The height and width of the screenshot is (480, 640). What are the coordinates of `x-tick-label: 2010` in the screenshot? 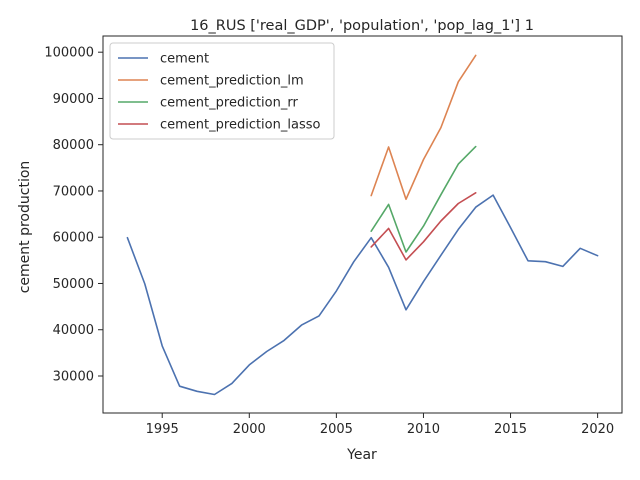 It's located at (423, 429).